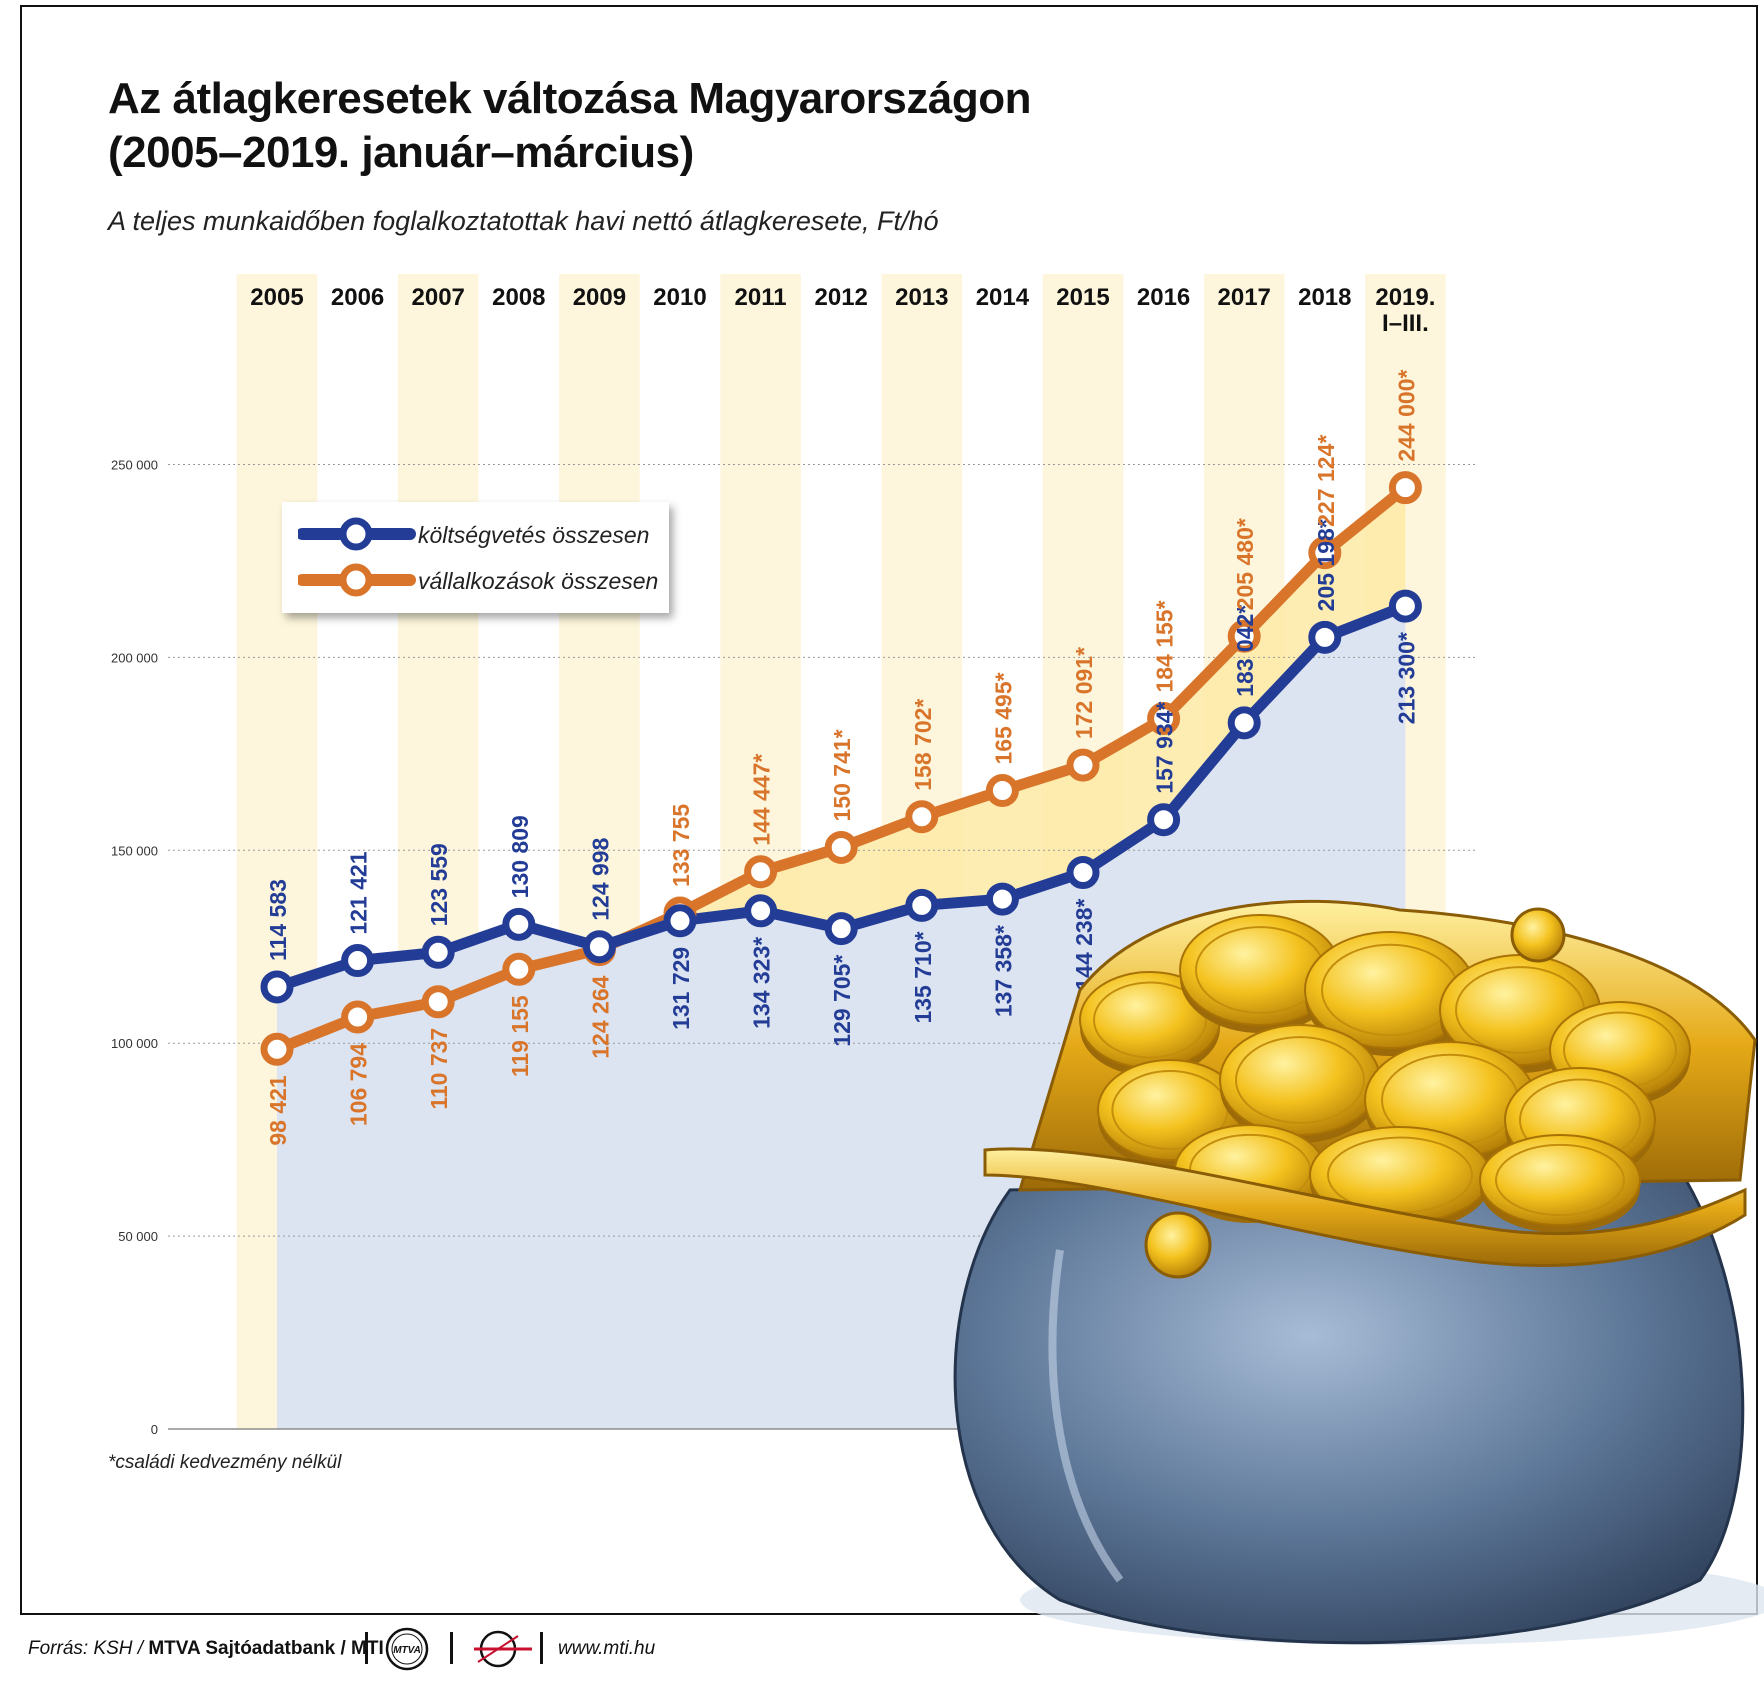 The width and height of the screenshot is (1764, 1684). Describe the element at coordinates (88, 1648) in the screenshot. I see `source-prefix: Forrás: KSH /` at that location.